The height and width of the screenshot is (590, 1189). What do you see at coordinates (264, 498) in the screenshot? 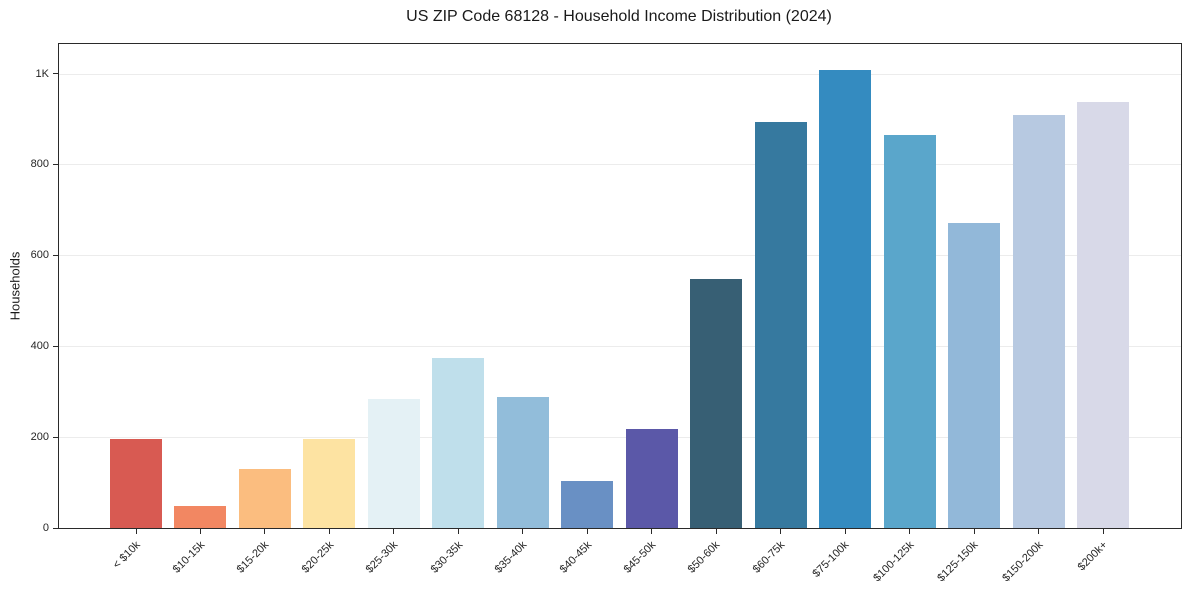
I see `bar-15-20k` at bounding box center [264, 498].